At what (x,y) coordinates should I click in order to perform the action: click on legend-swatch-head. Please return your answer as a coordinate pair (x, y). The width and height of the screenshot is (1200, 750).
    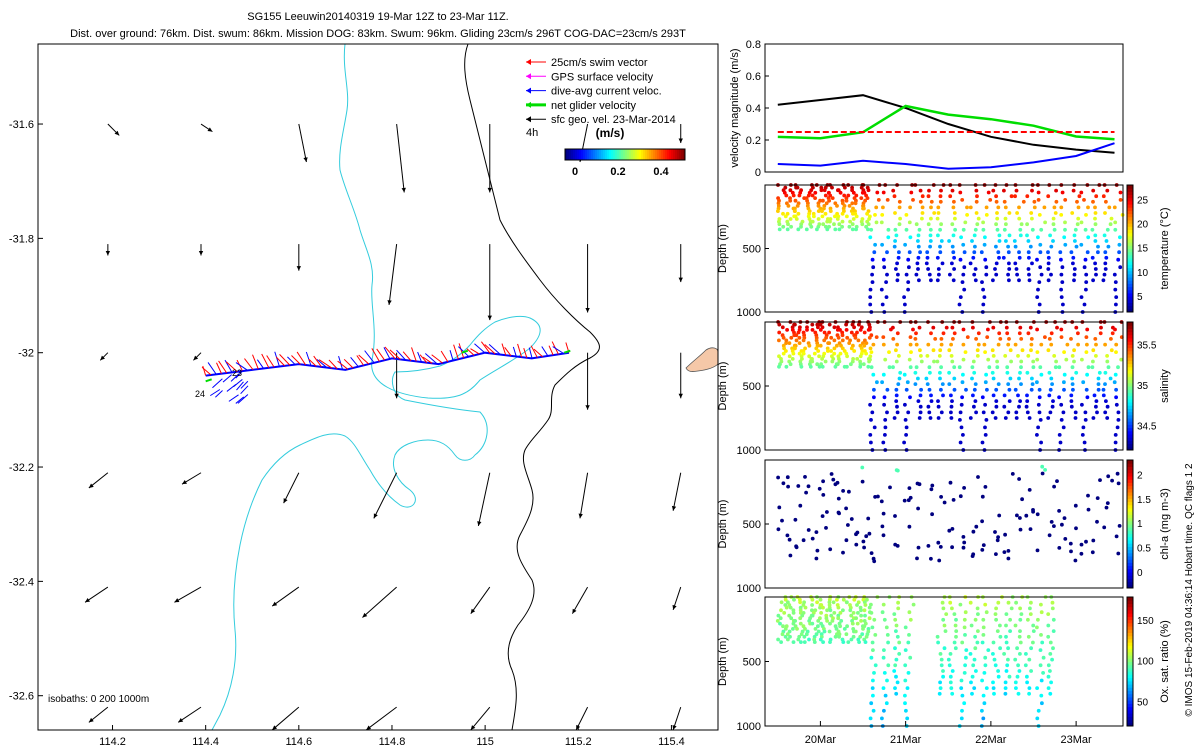
    Looking at the image, I should click on (528, 90).